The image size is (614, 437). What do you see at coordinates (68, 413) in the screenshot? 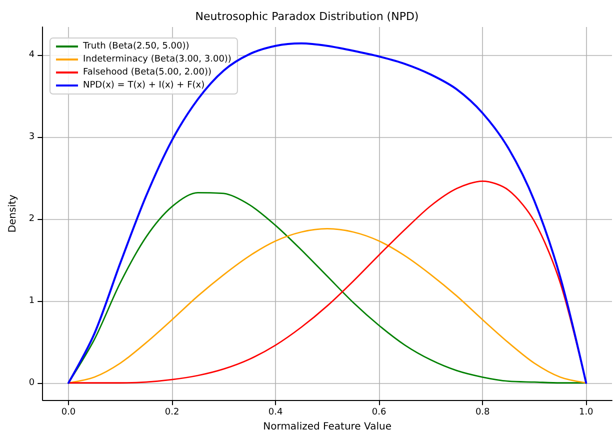
I see `x-tick-label: 0.0` at bounding box center [68, 413].